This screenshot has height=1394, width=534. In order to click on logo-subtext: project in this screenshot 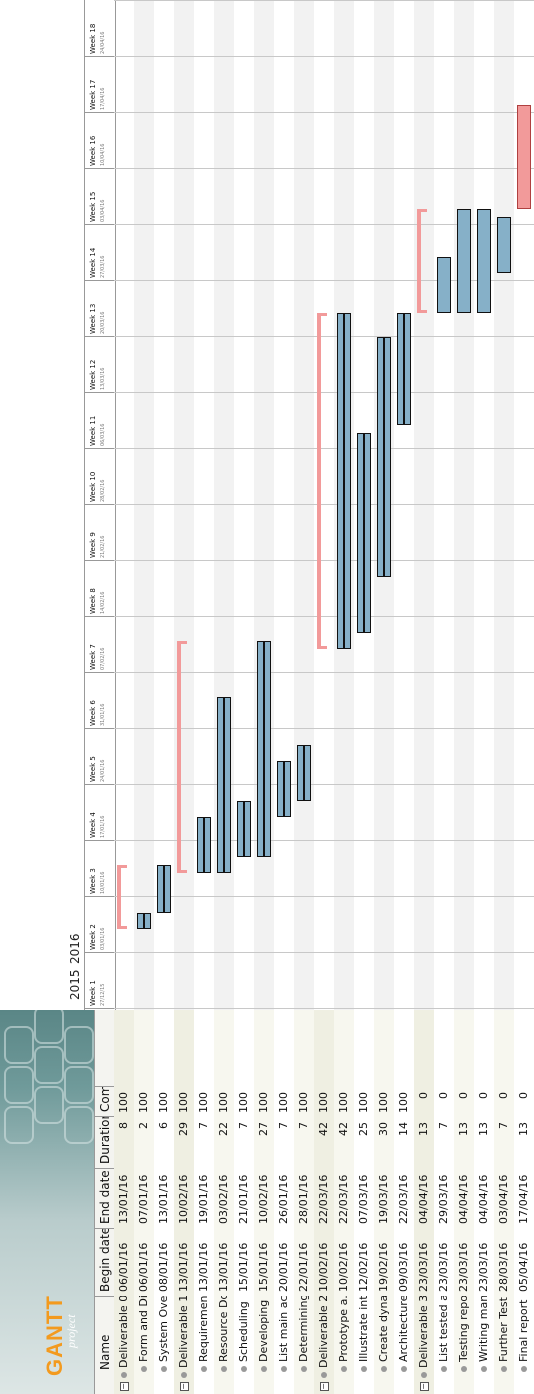, I will do `click(71, 1331)`.